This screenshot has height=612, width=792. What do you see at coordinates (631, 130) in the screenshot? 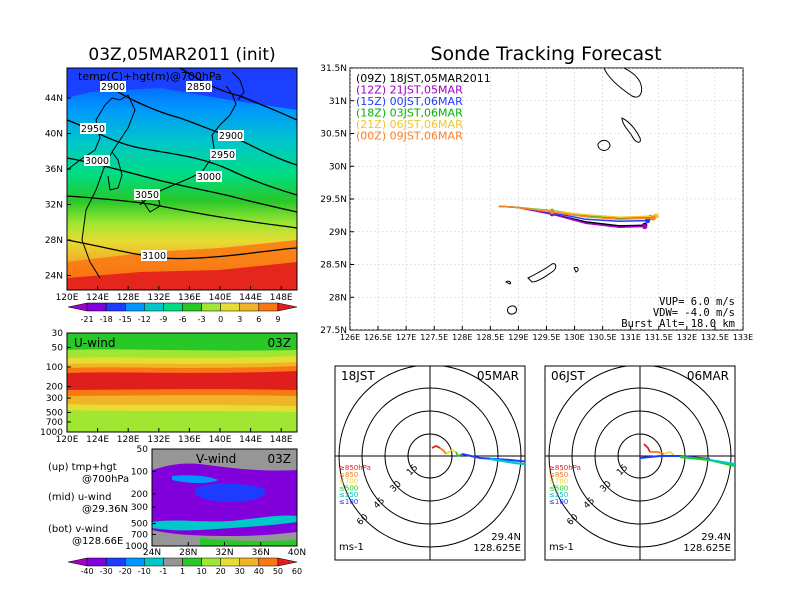
I see `island-tanegashima` at bounding box center [631, 130].